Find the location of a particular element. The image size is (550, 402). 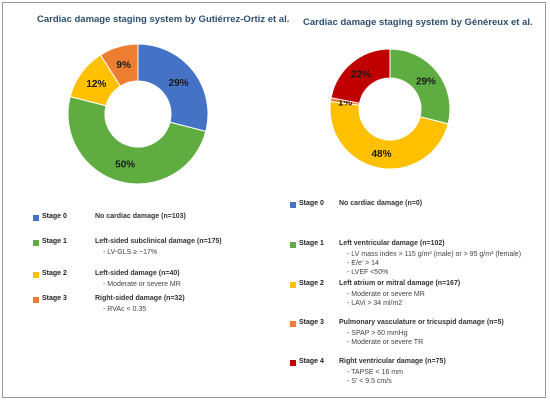

legend-description: Right-sided damage (n=32) is located at coordinates (140, 298).